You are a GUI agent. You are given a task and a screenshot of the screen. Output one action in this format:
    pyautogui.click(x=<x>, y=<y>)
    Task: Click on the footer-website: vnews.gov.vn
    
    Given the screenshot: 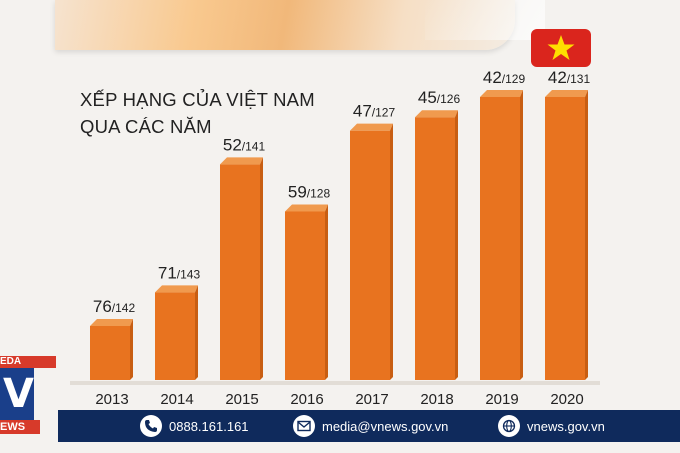 What is the action you would take?
    pyautogui.click(x=551, y=426)
    